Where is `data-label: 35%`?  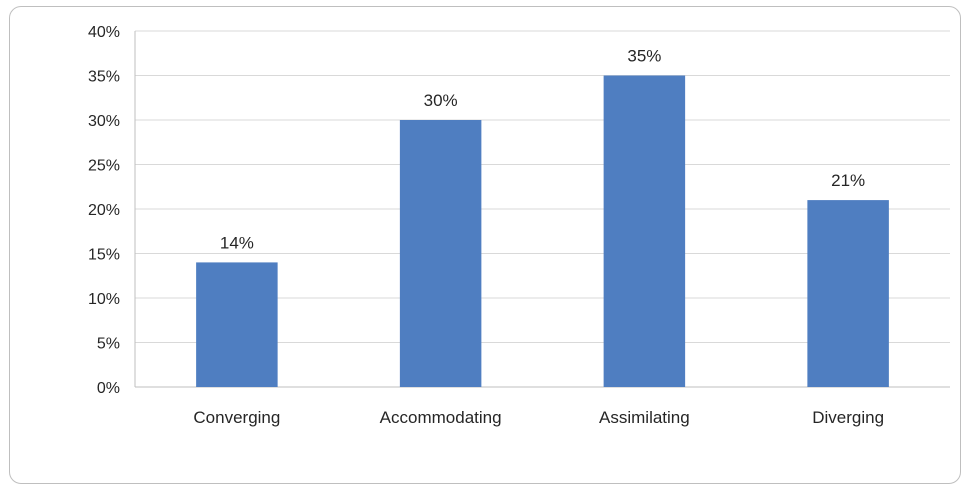
data-label: 35% is located at coordinates (644, 56).